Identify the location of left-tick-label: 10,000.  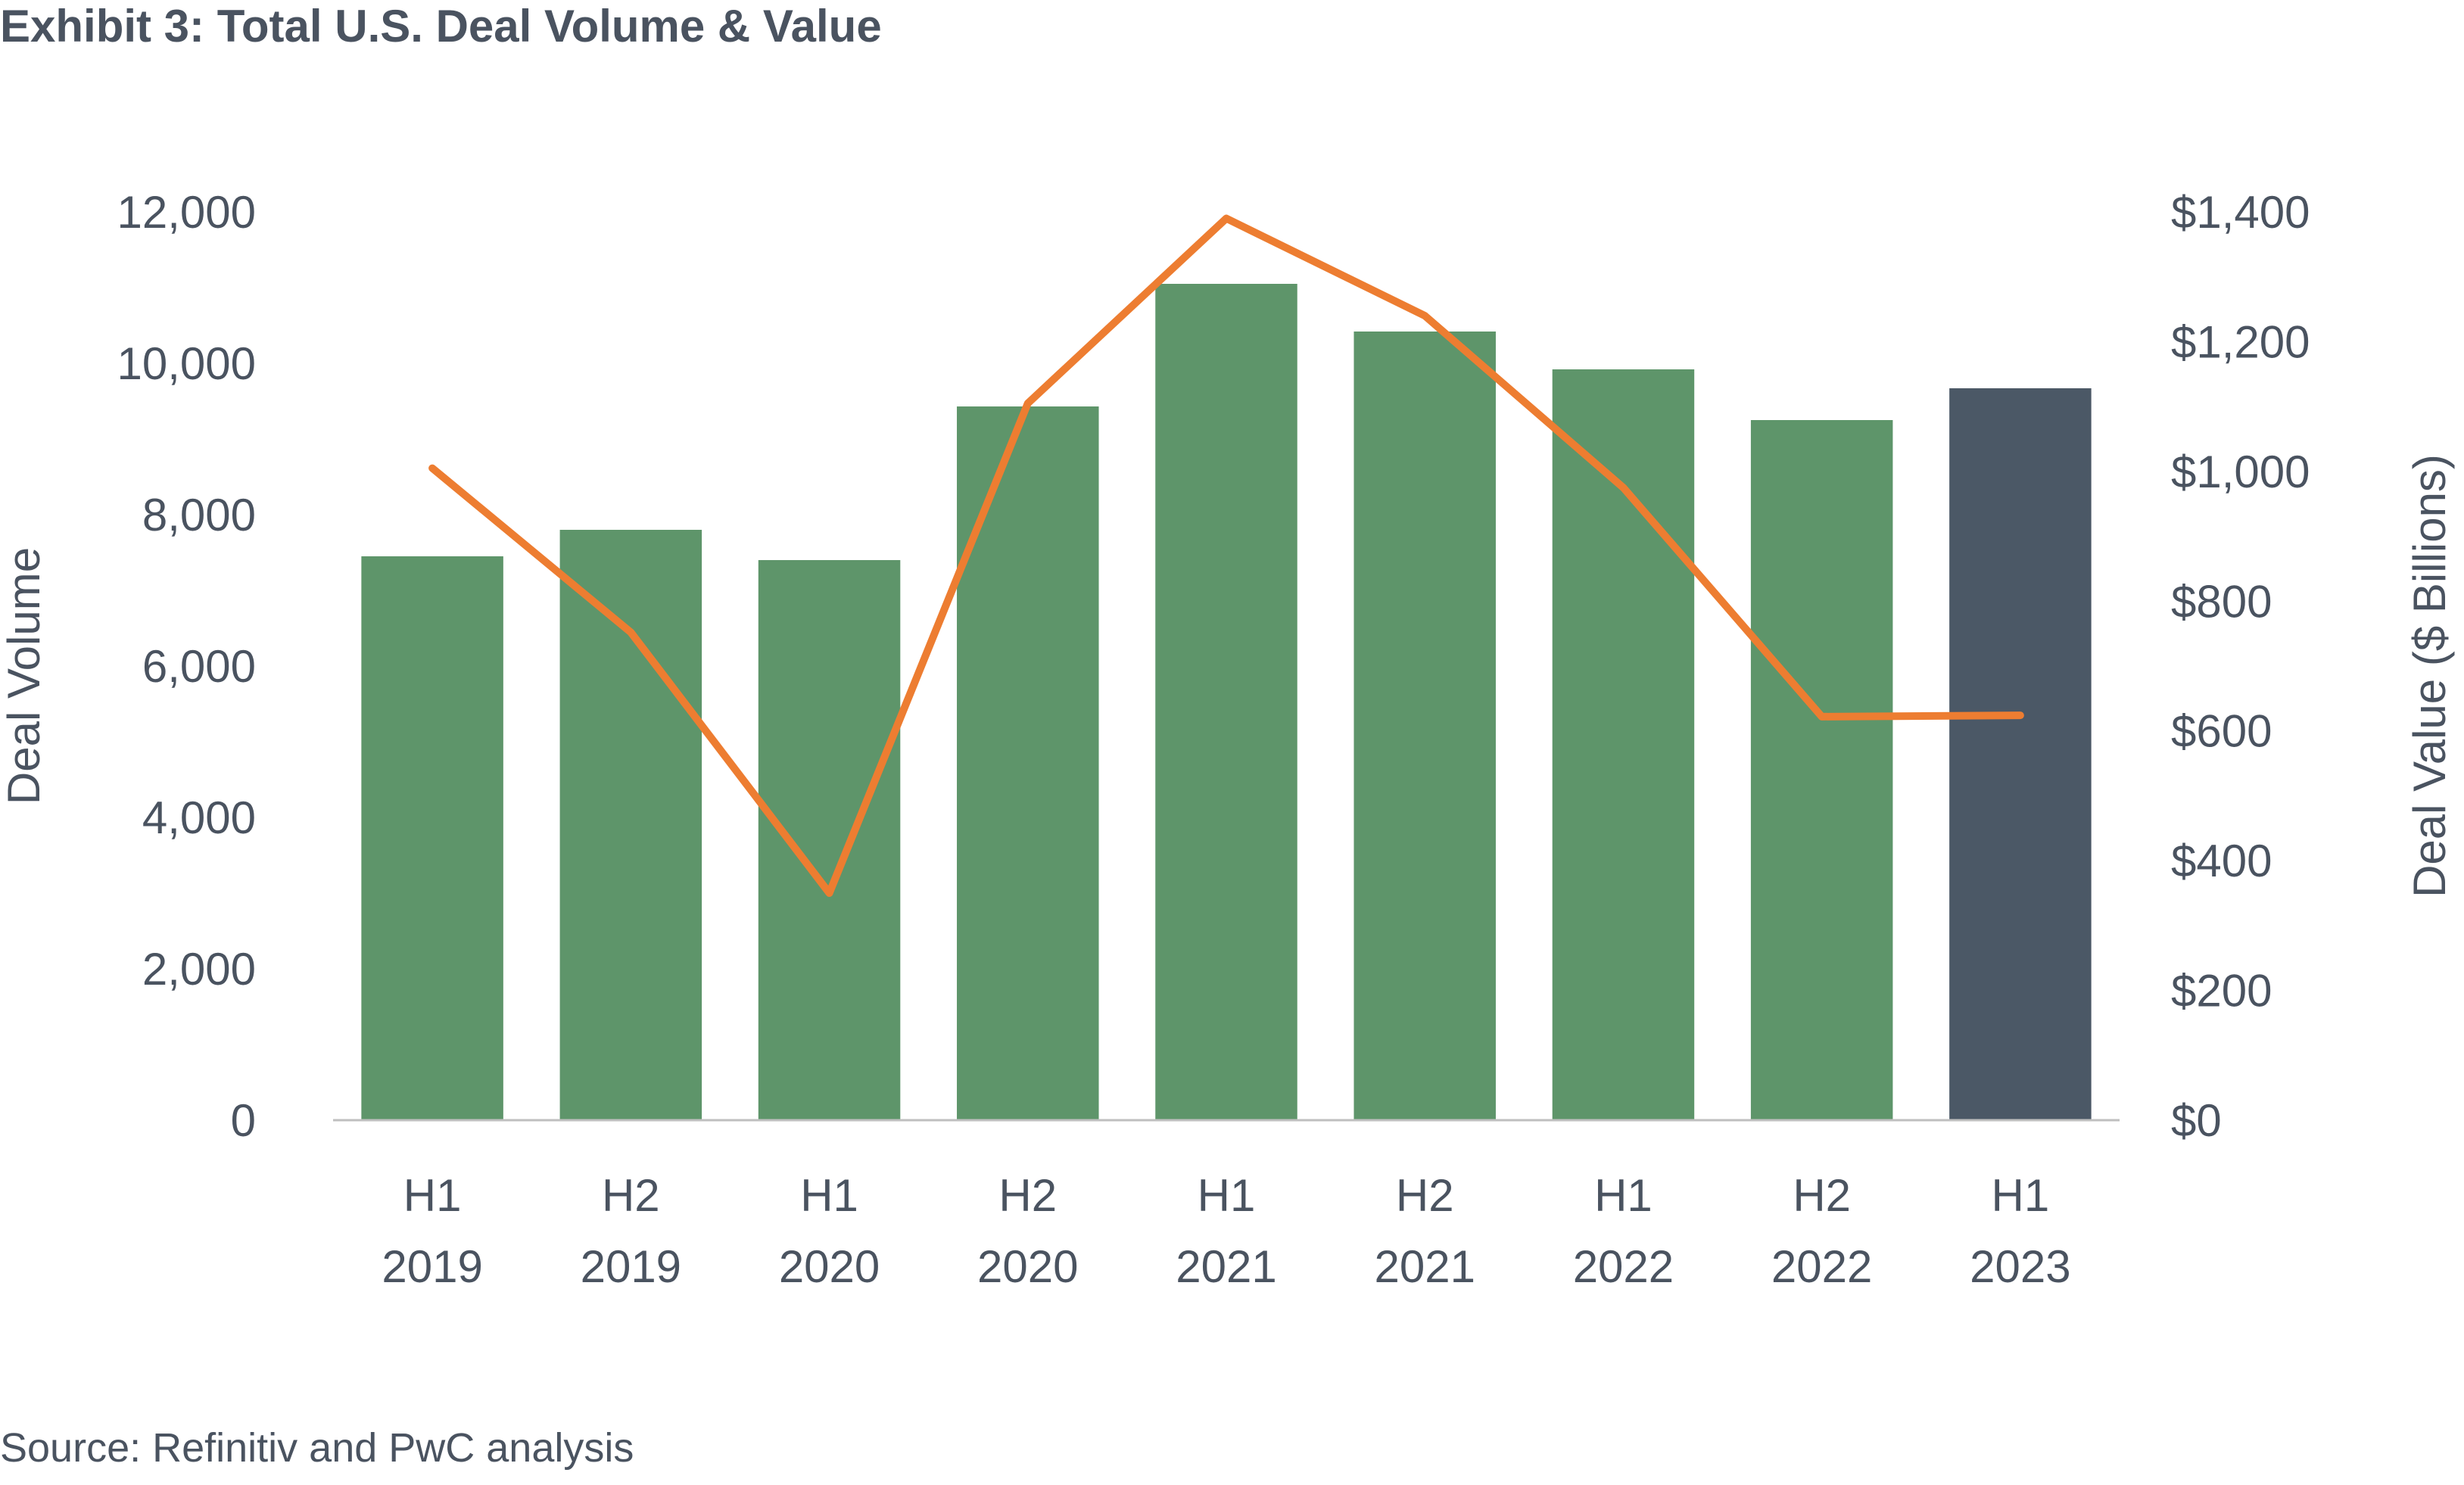
(186, 364).